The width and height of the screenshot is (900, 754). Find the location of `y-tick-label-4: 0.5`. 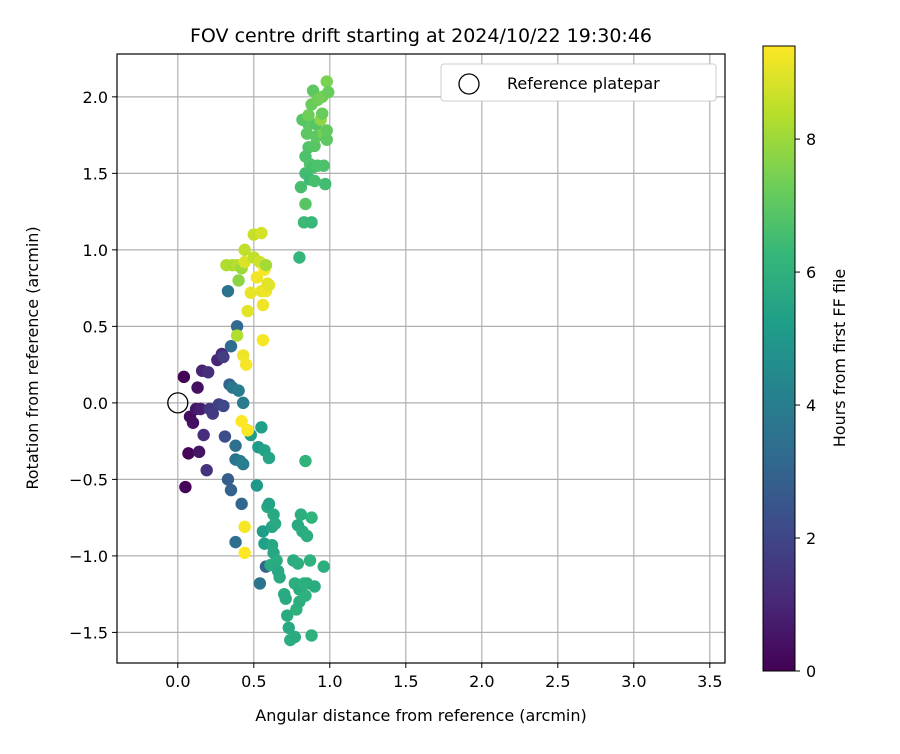

y-tick-label-4: 0.5 is located at coordinates (95, 326).